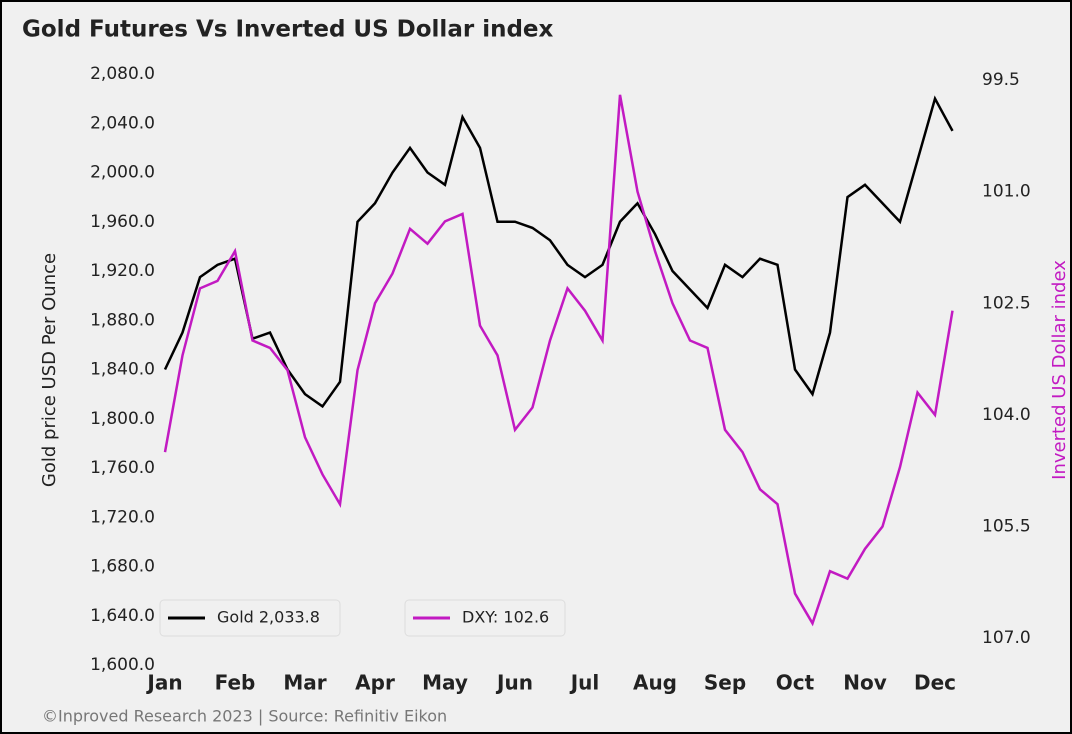 The image size is (1072, 734). What do you see at coordinates (122, 173) in the screenshot?
I see `y-tick-label: 2,000.0` at bounding box center [122, 173].